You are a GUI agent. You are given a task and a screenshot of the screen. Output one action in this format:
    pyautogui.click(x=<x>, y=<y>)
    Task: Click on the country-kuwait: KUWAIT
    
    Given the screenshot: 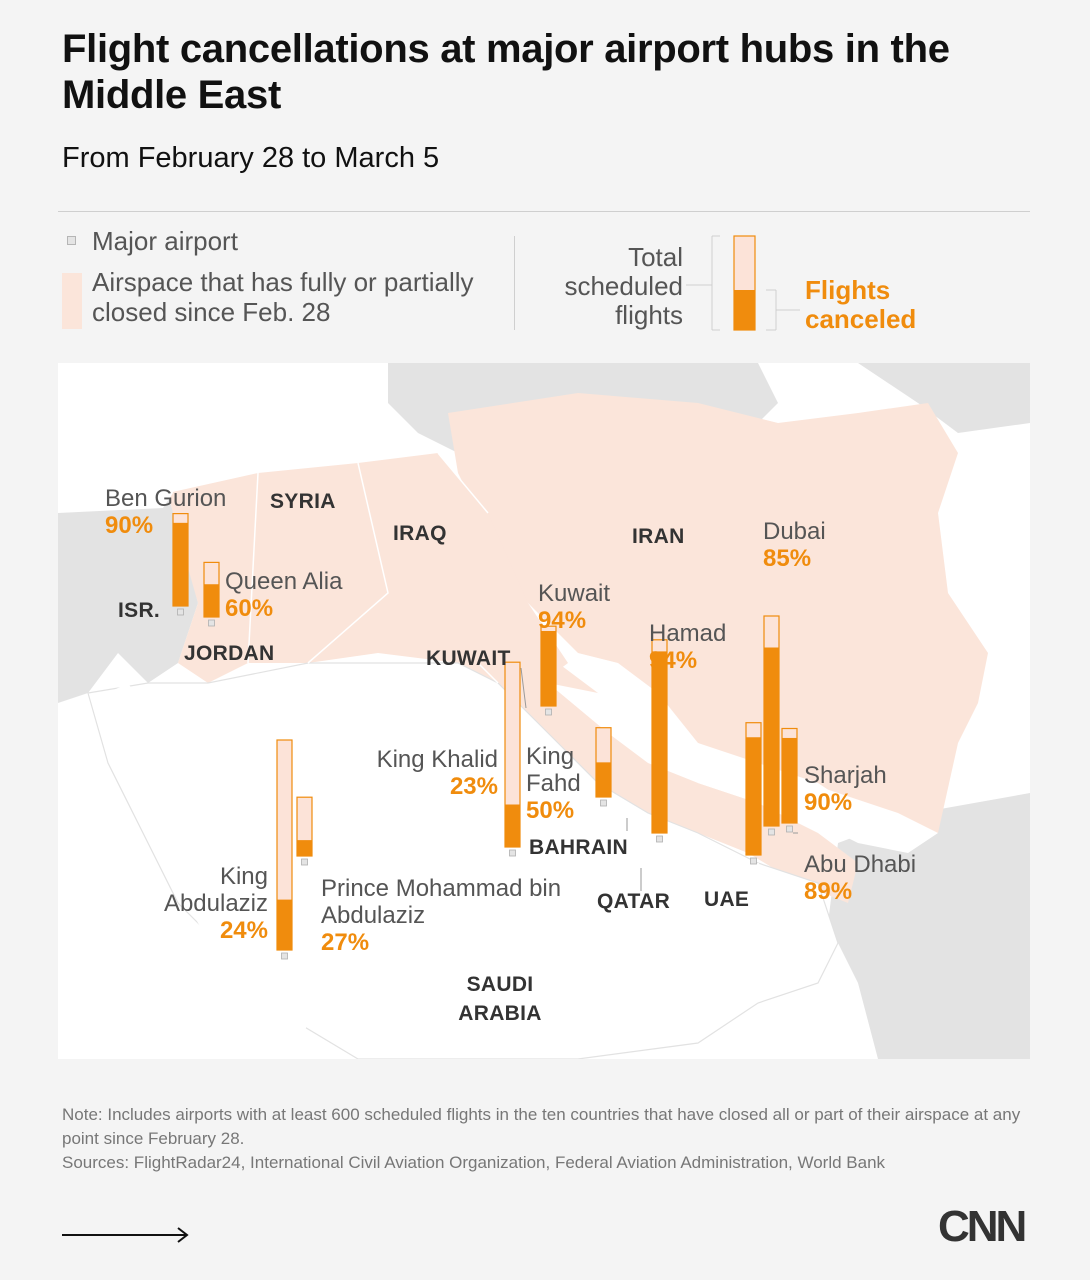 What is the action you would take?
    pyautogui.click(x=468, y=658)
    